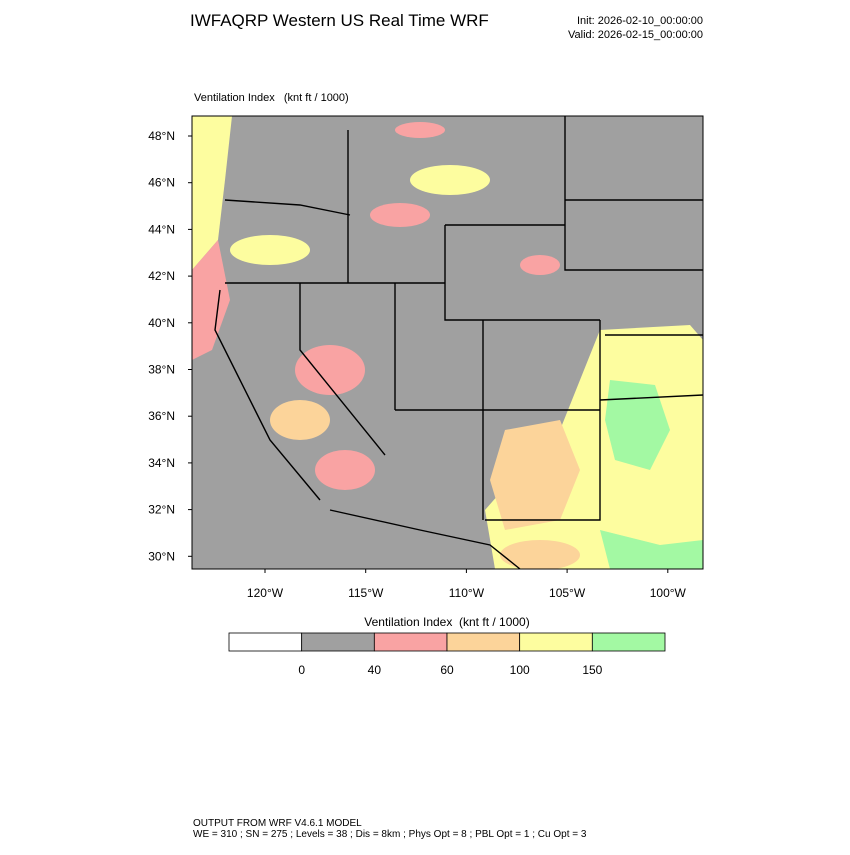 The height and width of the screenshot is (855, 850). What do you see at coordinates (161, 556) in the screenshot?
I see `lat-label: 30°N` at bounding box center [161, 556].